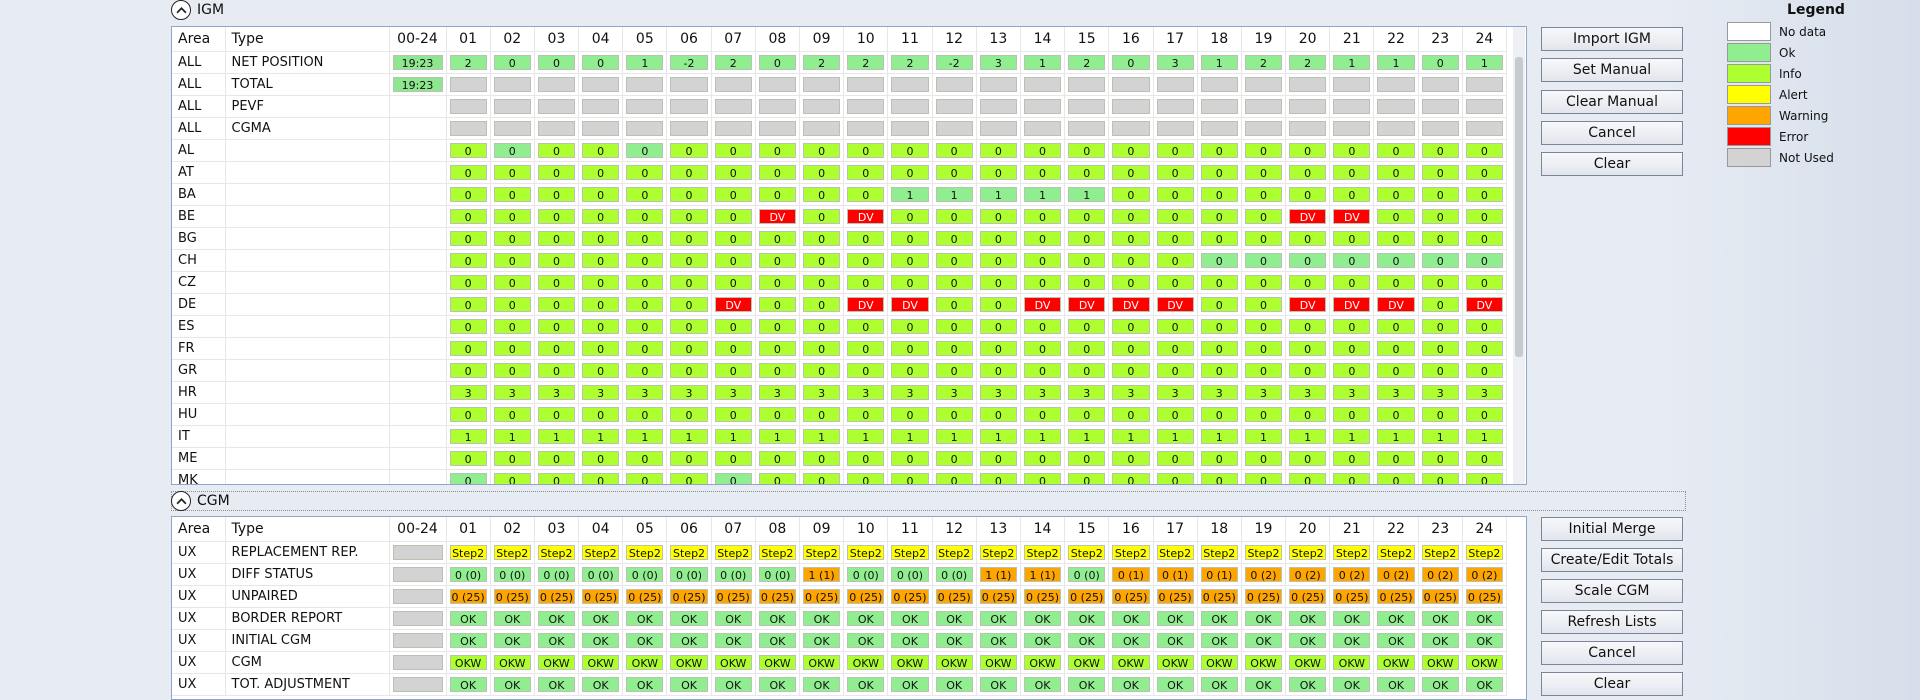  I want to click on header-hour-21: 21, so click(1352, 39).